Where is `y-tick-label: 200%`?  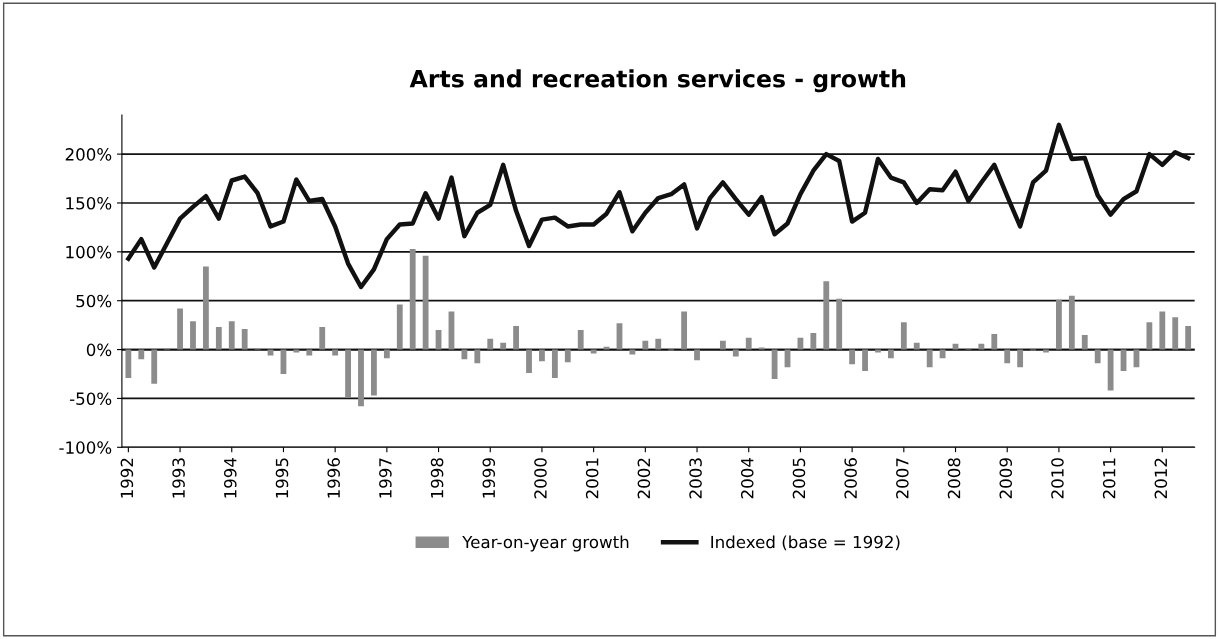
y-tick-label: 200% is located at coordinates (88, 154).